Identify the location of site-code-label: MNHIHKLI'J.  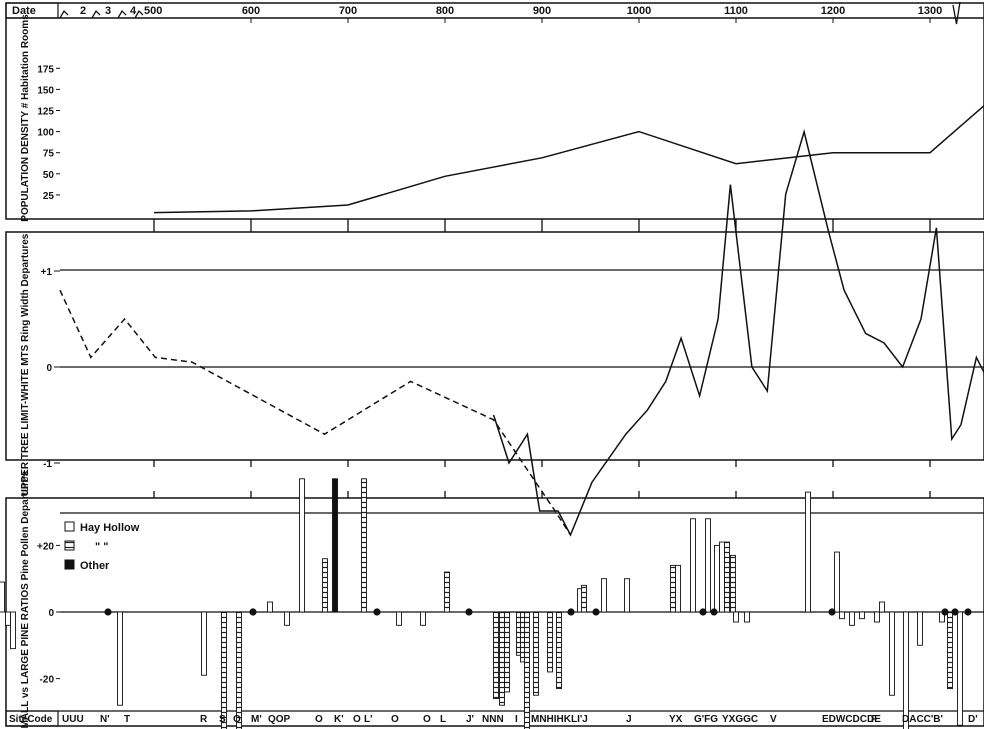
(559, 719).